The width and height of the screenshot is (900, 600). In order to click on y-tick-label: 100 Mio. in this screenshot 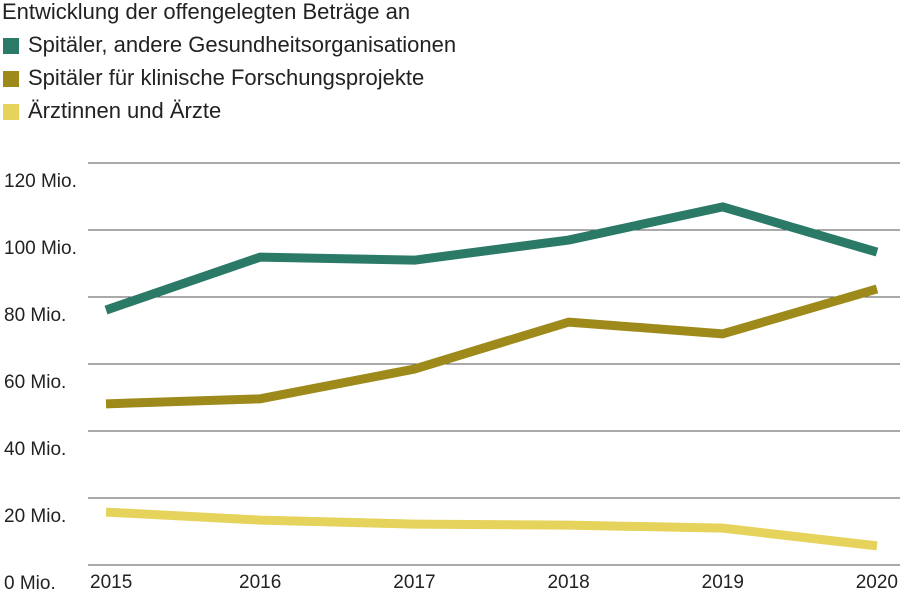, I will do `click(40, 248)`.